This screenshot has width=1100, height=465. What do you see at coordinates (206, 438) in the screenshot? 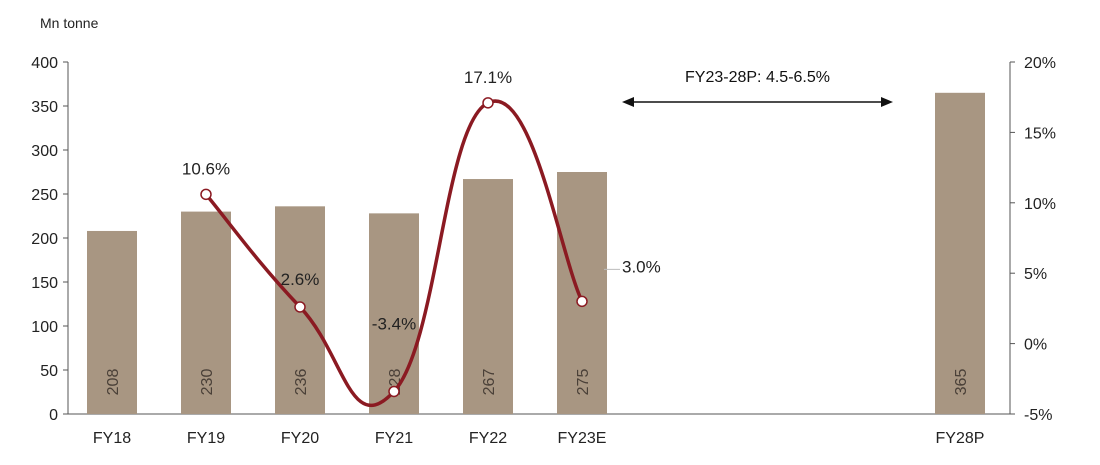
I see `x-tick-label: FY19` at bounding box center [206, 438].